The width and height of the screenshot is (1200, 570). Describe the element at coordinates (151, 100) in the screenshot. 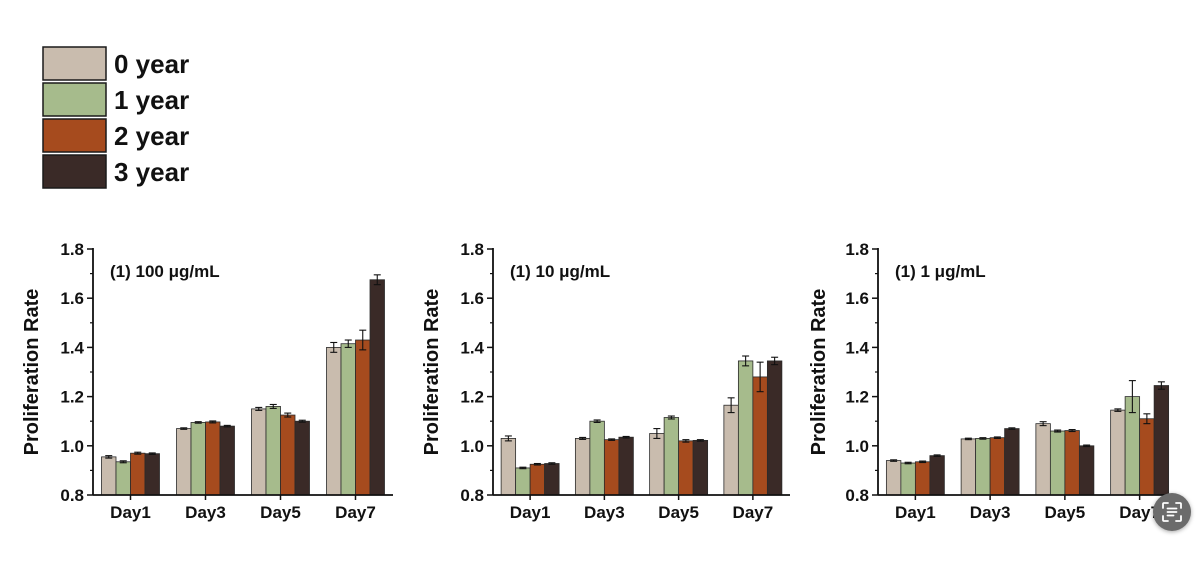

I see `legend-label: 1 year` at that location.